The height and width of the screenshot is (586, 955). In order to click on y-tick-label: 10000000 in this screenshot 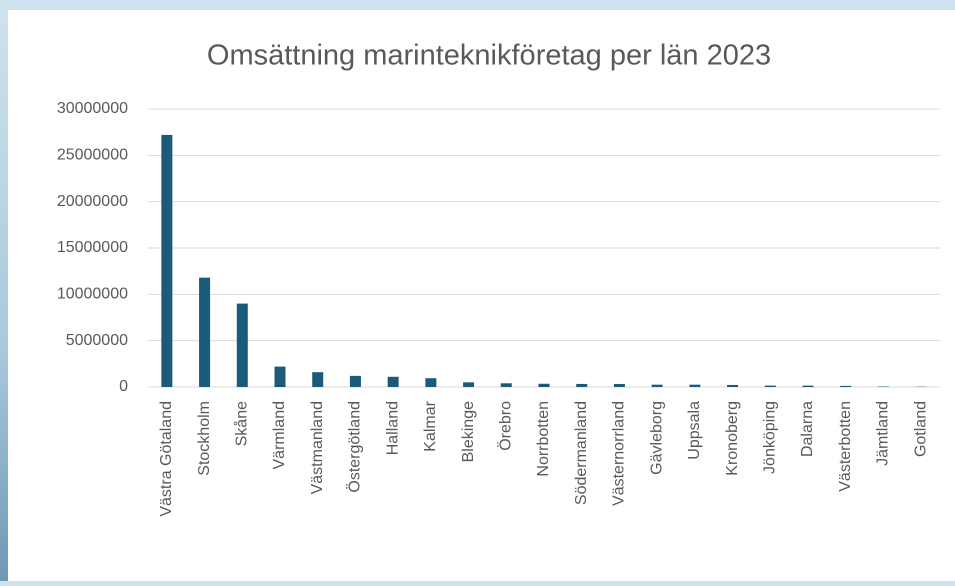, I will do `click(92, 294)`.